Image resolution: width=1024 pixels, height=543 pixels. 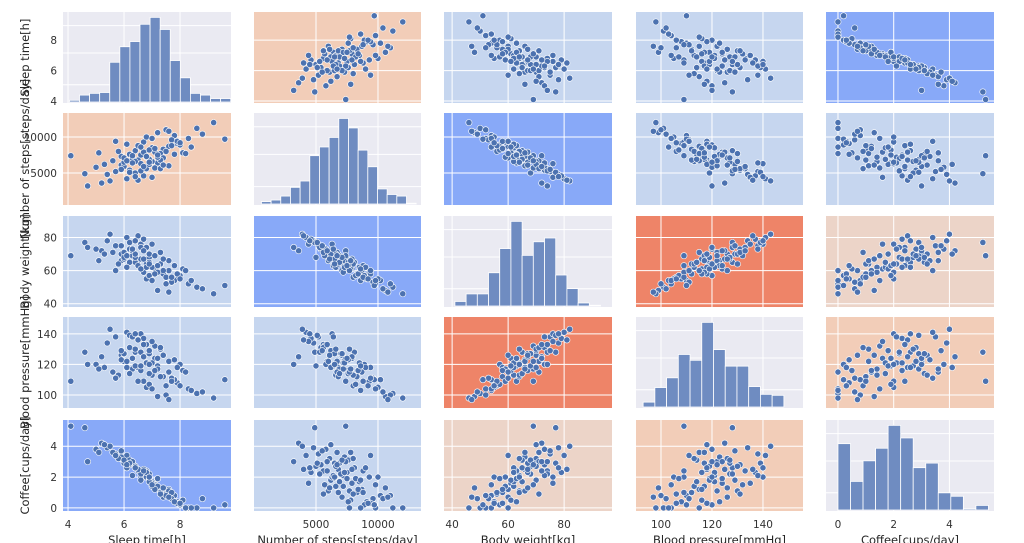 What do you see at coordinates (661, 525) in the screenshot?
I see `x-tick-label: 100` at bounding box center [661, 525].